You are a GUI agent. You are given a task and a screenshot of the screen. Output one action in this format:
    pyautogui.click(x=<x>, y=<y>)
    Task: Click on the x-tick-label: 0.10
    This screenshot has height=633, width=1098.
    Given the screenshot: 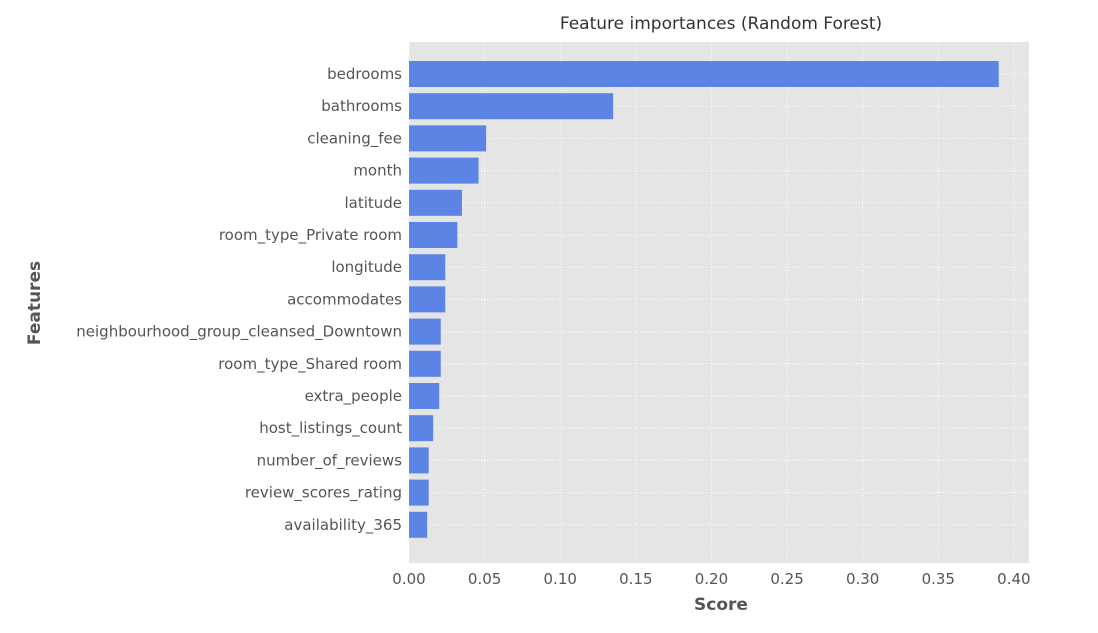 What is the action you would take?
    pyautogui.click(x=560, y=579)
    